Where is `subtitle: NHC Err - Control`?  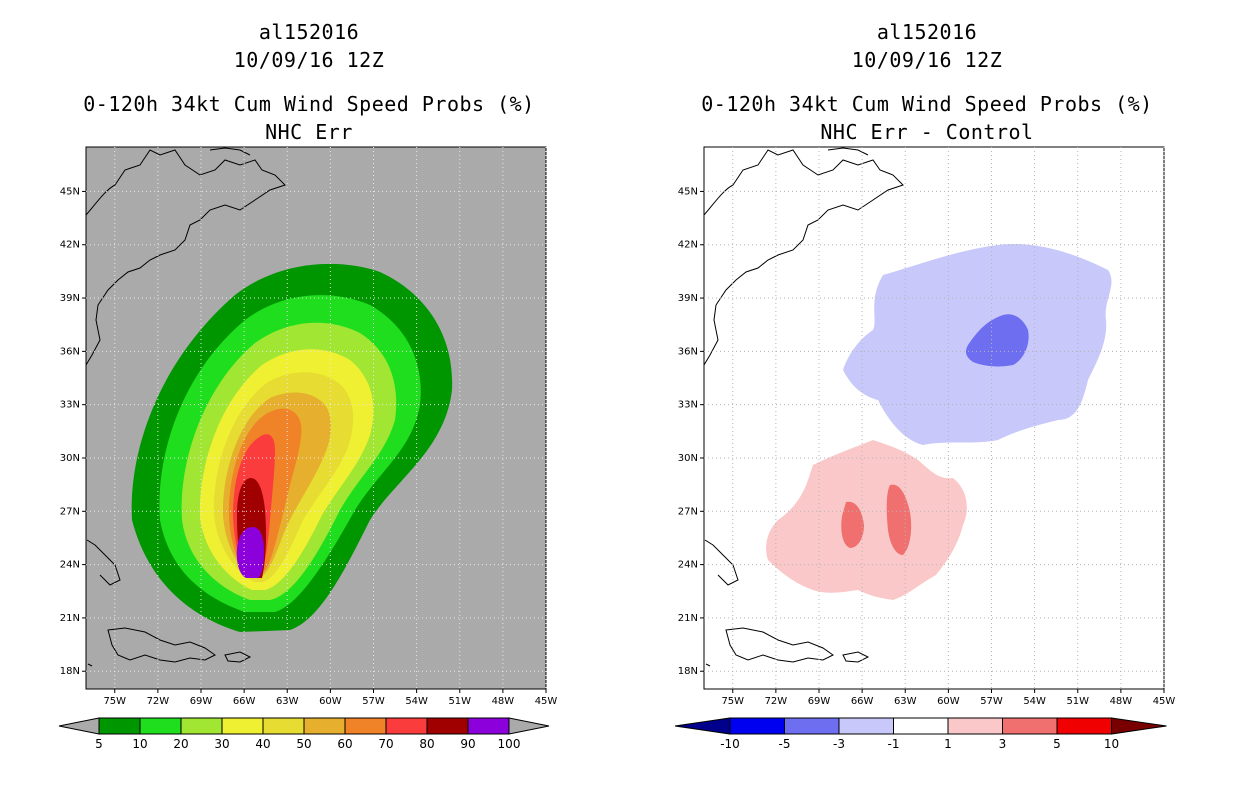
subtitle: NHC Err - Control is located at coordinates (927, 132).